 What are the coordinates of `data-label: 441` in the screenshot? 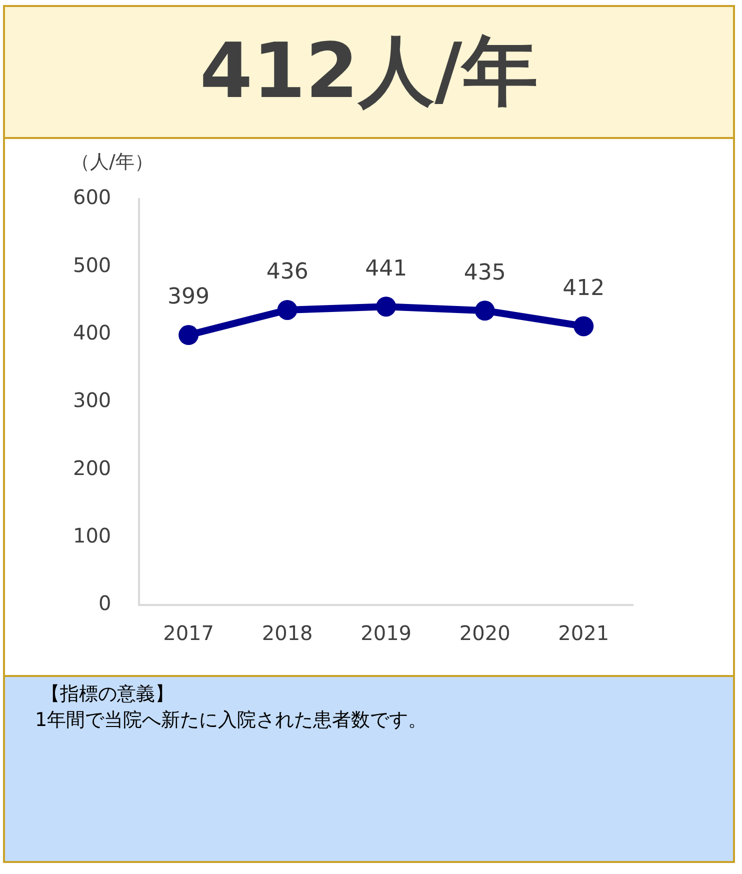 It's located at (386, 269).